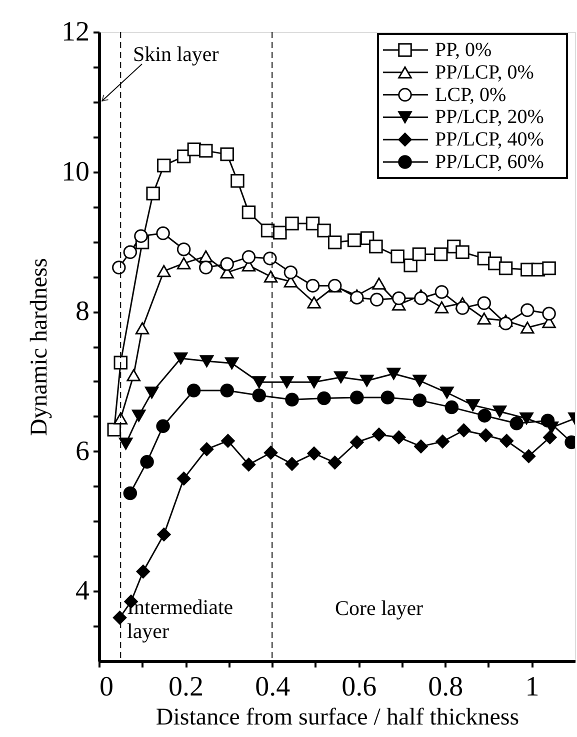  Describe the element at coordinates (39, 347) in the screenshot. I see `y-axis-title: Dynamic hardness` at that location.